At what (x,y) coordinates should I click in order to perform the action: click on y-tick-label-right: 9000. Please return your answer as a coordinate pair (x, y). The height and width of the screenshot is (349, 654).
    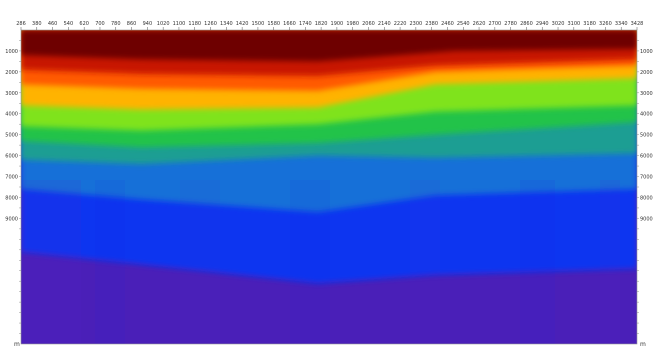
    Looking at the image, I should click on (646, 219).